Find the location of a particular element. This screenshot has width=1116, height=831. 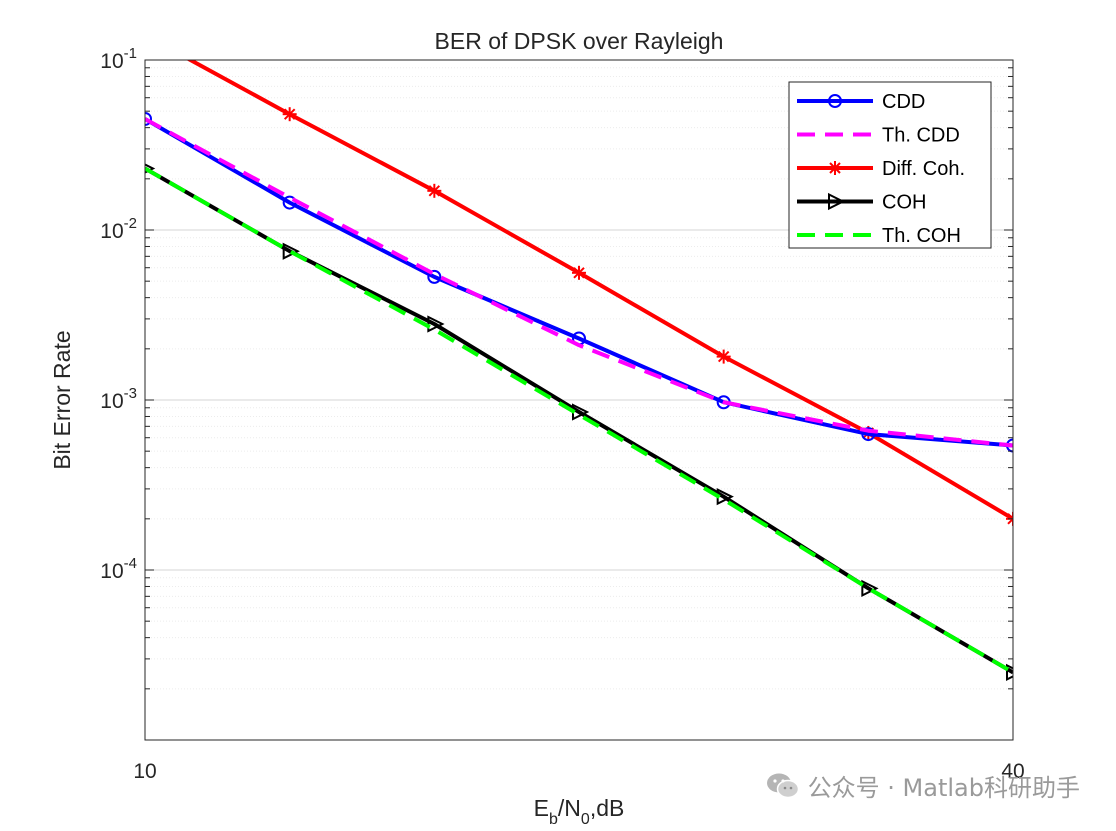

legend-entry: Diff. Coh. is located at coordinates (881, 169).